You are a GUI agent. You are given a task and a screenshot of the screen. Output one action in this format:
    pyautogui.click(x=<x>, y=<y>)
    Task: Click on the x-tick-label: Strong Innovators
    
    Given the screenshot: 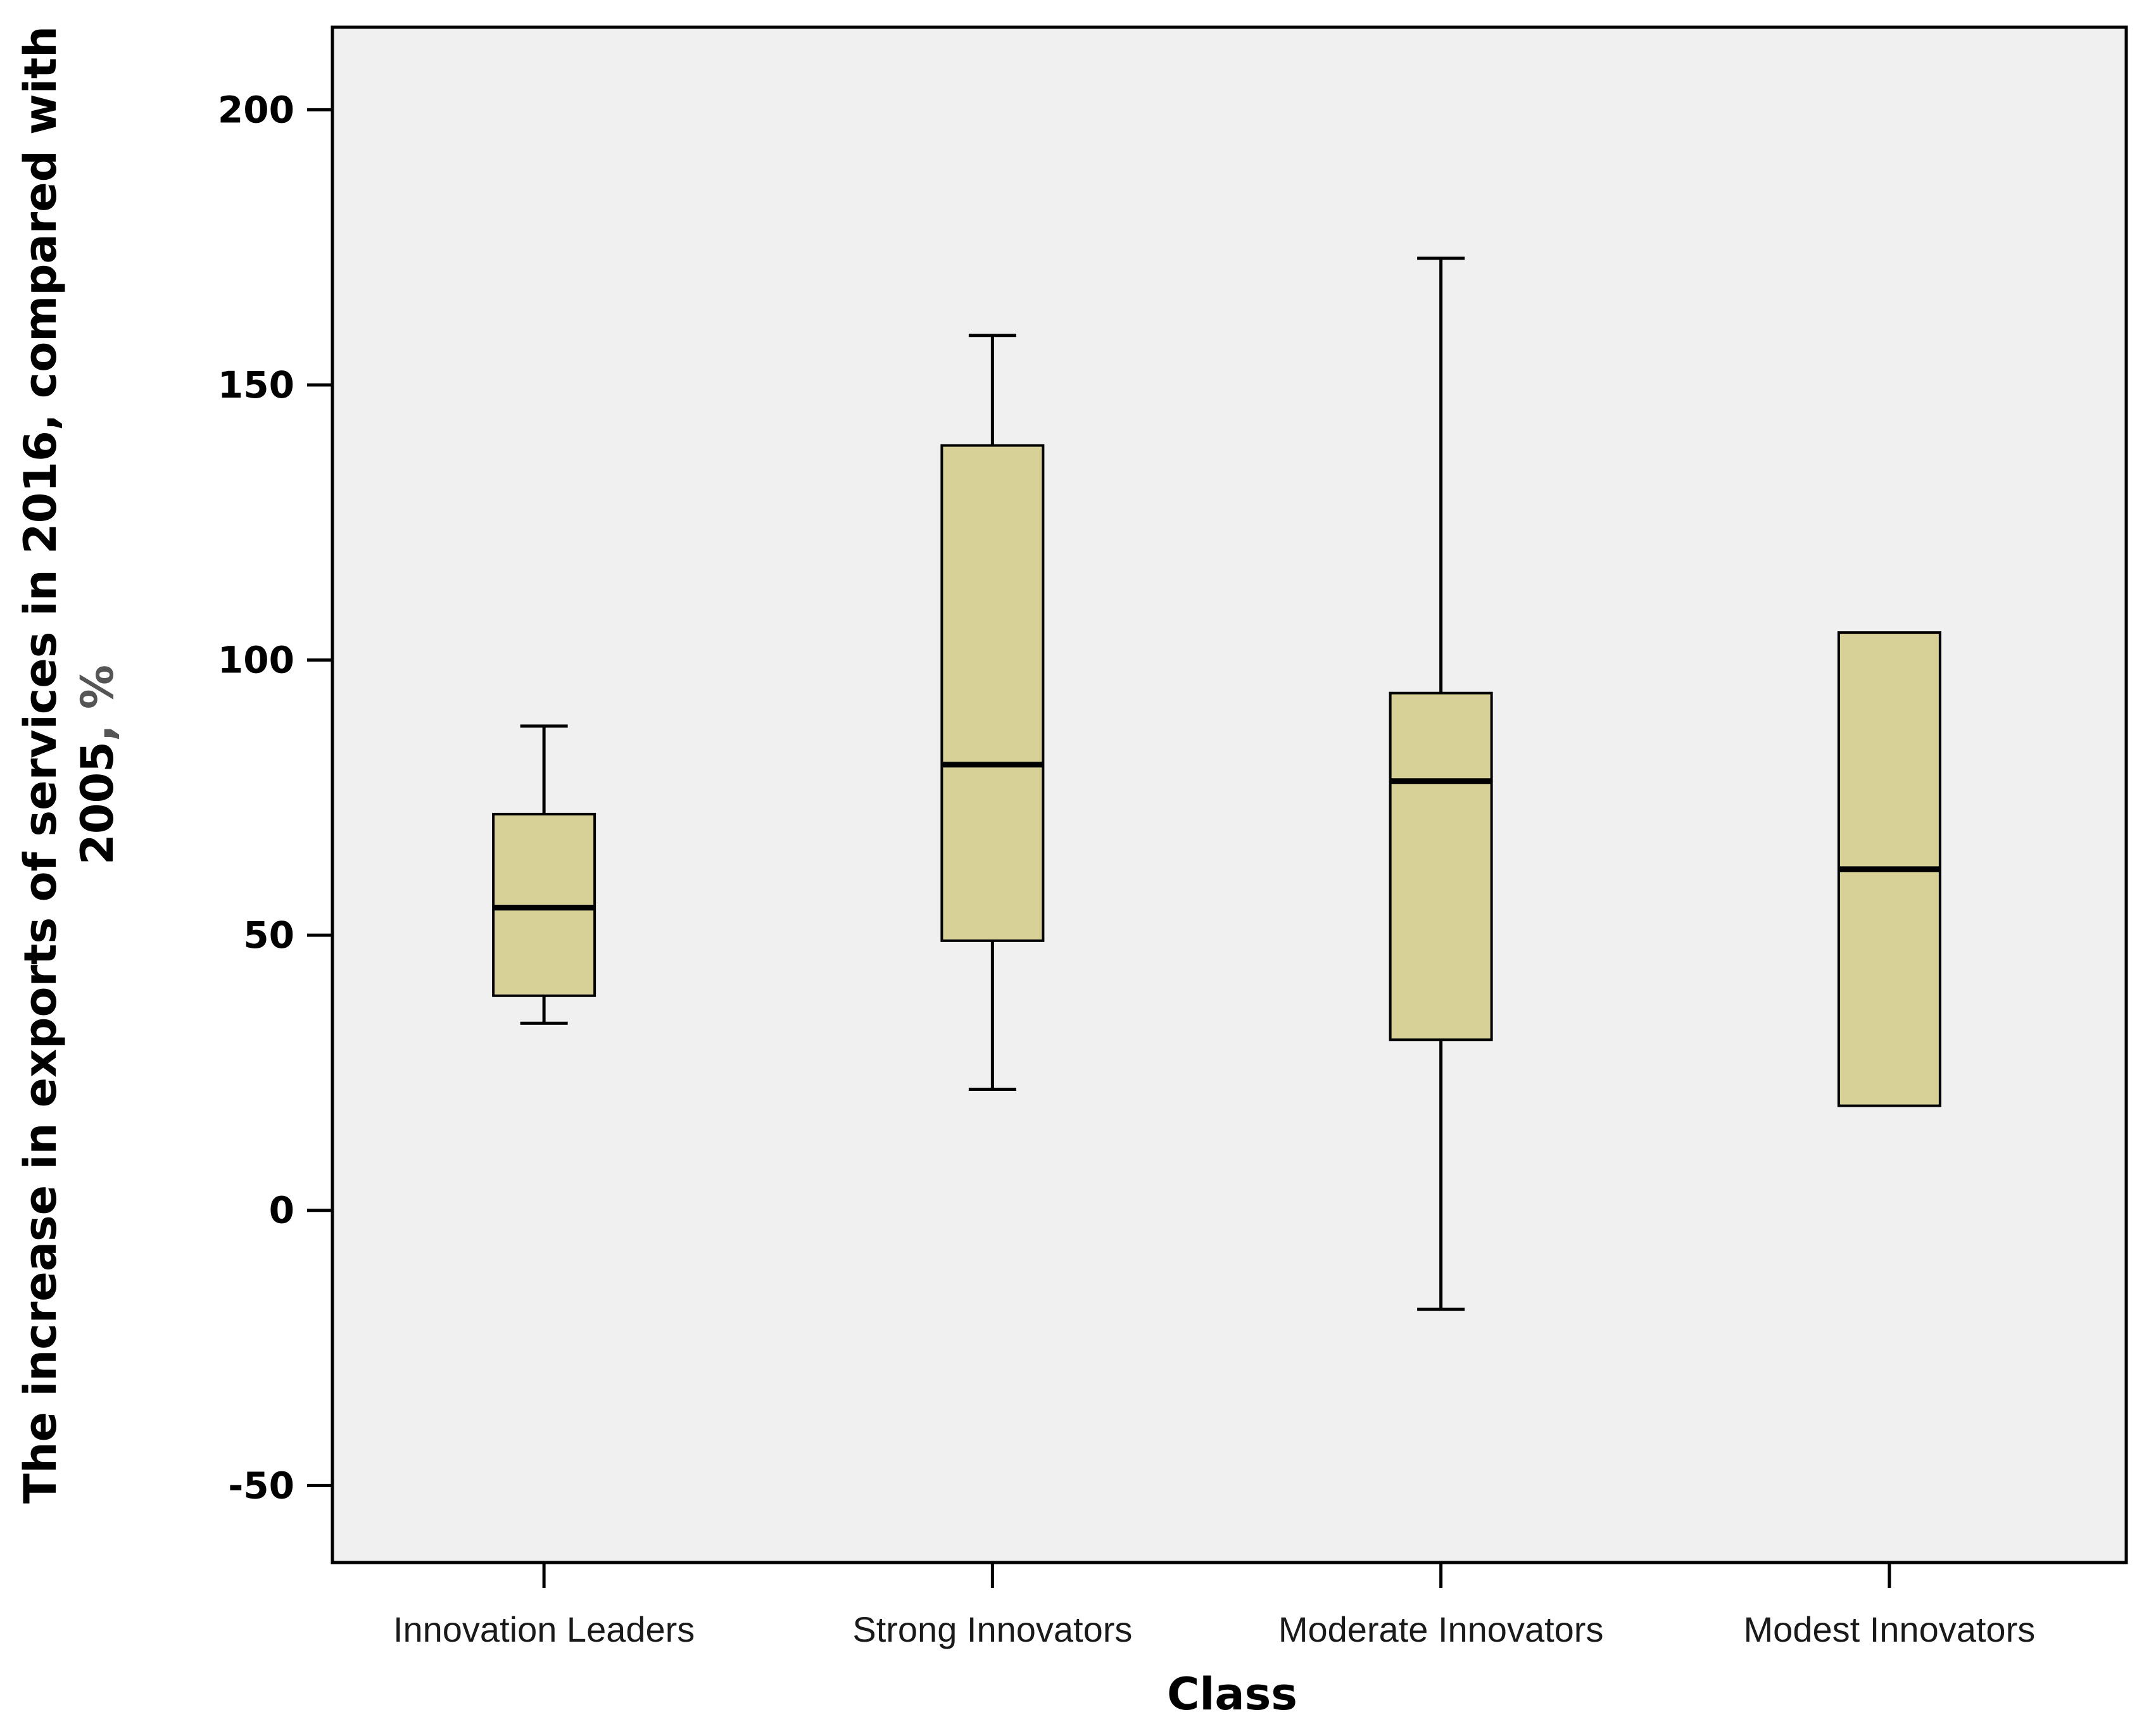 What is the action you would take?
    pyautogui.click(x=992, y=1629)
    